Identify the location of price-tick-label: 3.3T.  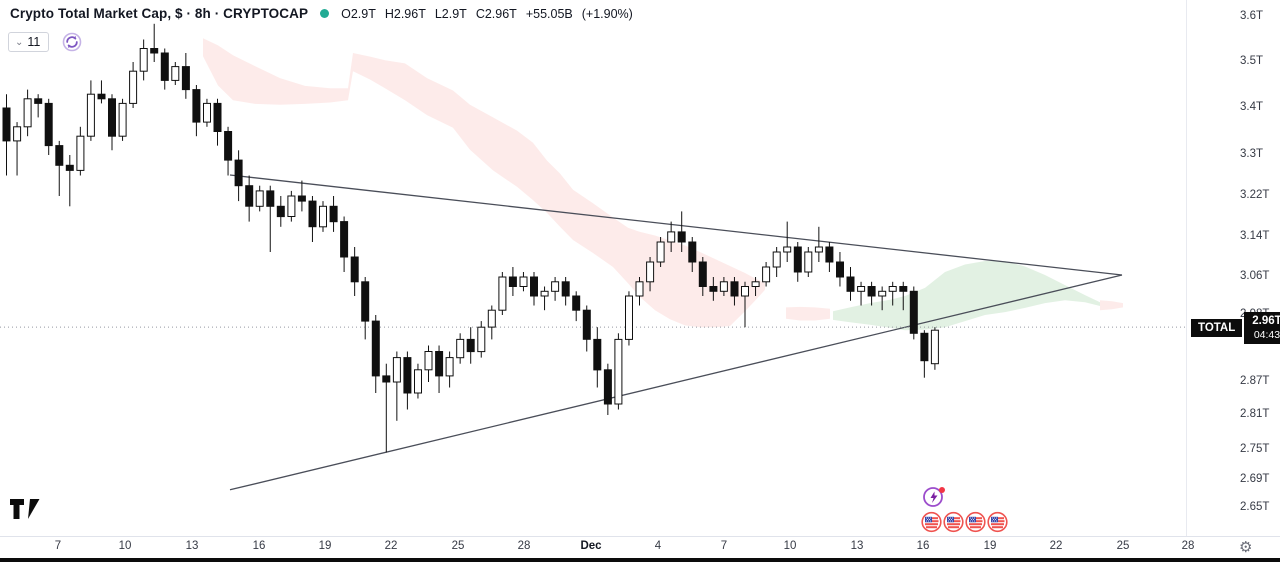
(1252, 154).